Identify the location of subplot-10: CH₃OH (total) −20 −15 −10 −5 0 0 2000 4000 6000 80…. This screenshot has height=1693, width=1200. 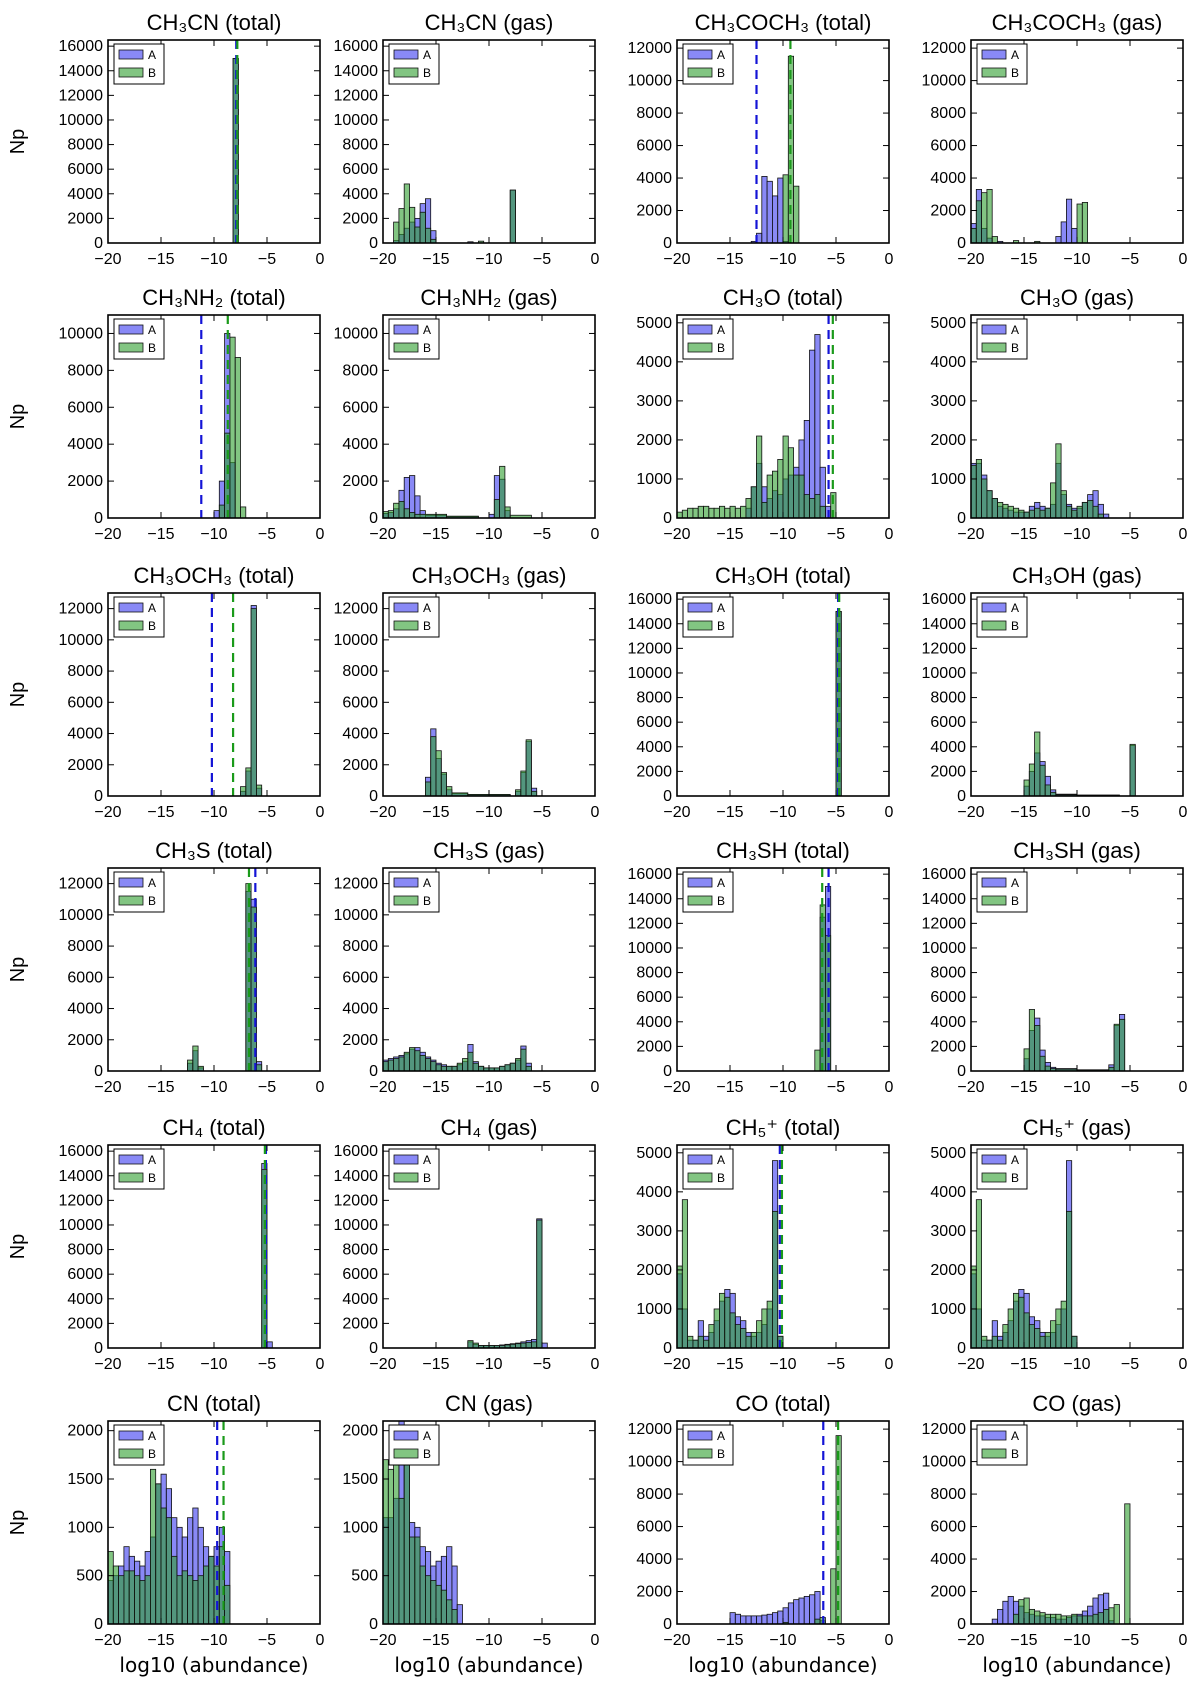
(761, 692).